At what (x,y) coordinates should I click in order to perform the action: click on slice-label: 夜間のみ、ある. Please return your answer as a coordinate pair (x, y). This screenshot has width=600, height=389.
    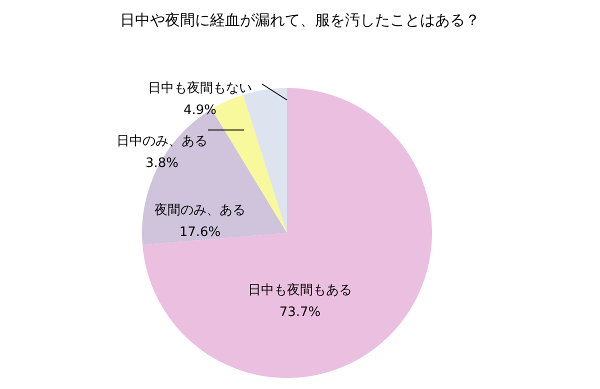
    Looking at the image, I should click on (200, 210).